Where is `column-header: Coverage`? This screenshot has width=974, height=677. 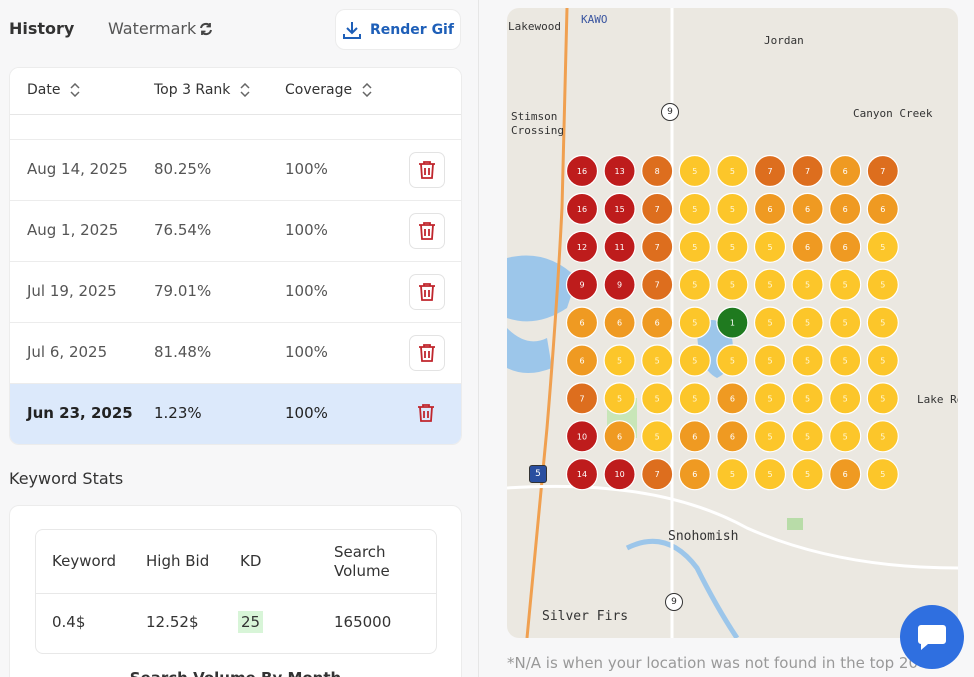 column-header: Coverage is located at coordinates (328, 90).